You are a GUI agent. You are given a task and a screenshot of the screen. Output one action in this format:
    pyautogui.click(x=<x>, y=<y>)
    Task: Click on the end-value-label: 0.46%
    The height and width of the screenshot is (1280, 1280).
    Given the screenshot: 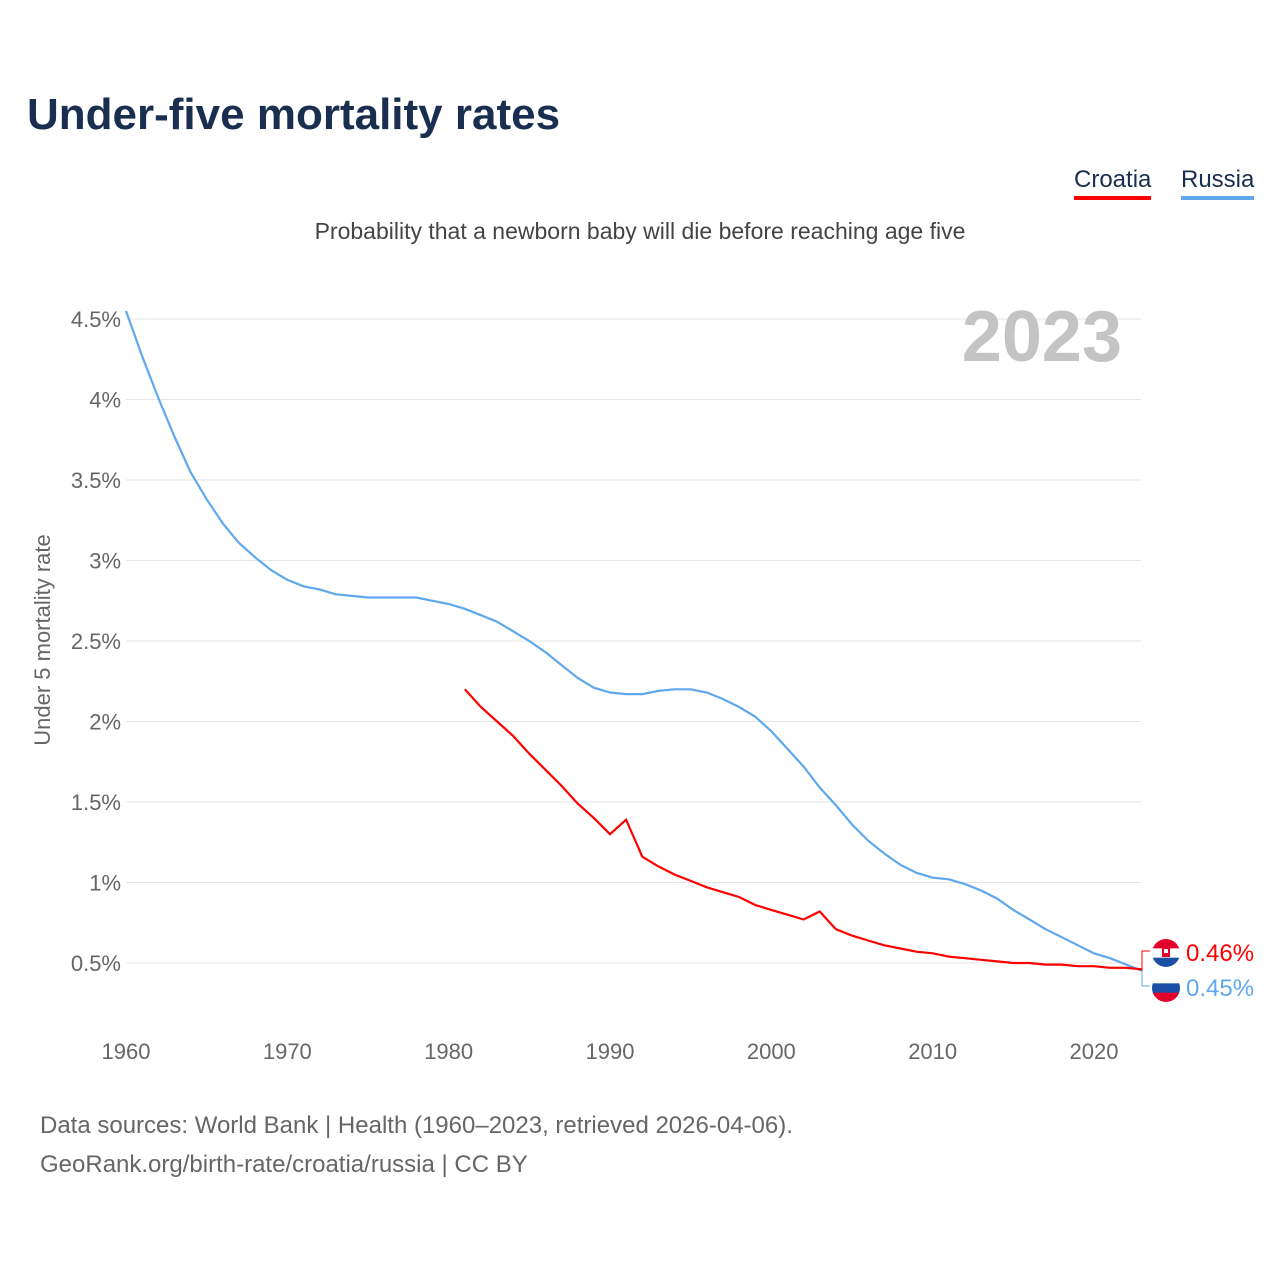 What is the action you would take?
    pyautogui.click(x=1220, y=953)
    